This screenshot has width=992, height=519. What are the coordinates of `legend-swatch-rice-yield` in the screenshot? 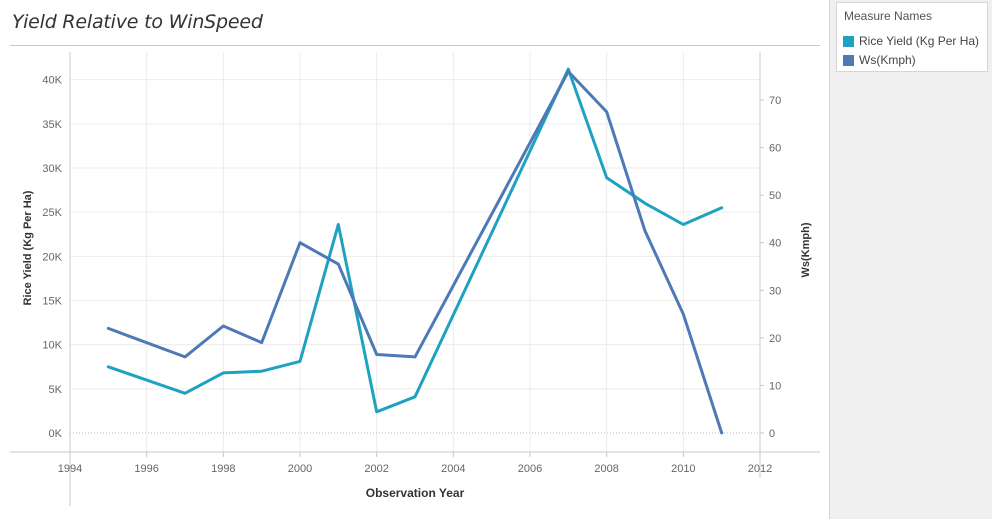 It's located at (848, 41).